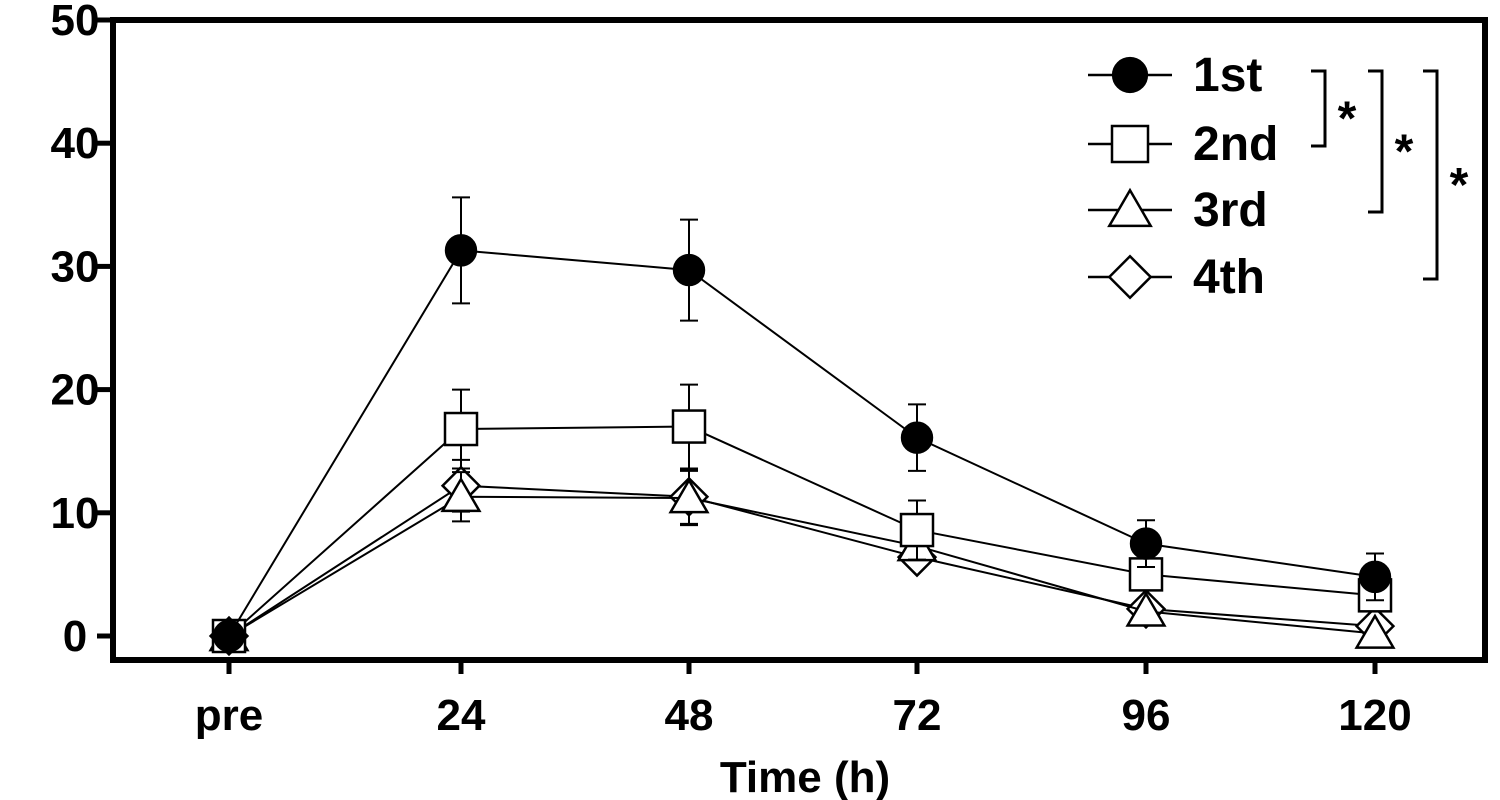 The height and width of the screenshot is (800, 1500). I want to click on x-tick-label: 120, so click(1374, 715).